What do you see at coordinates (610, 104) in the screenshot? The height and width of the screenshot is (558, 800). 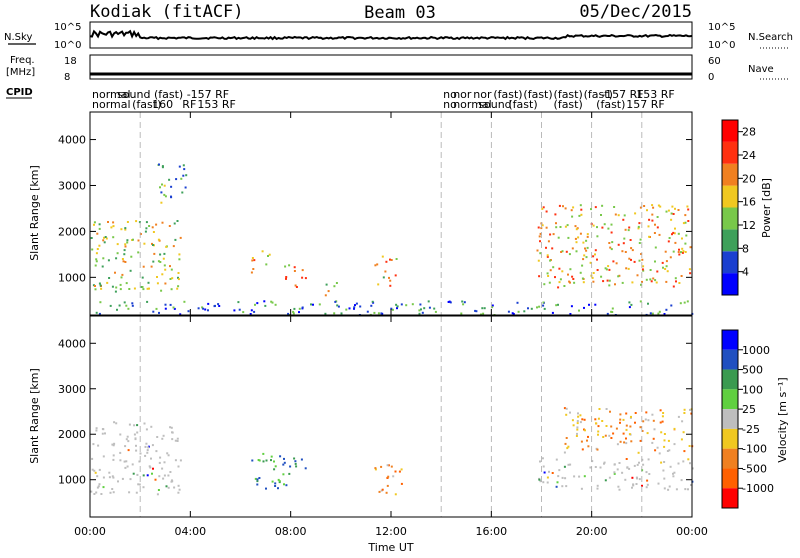 I see `cpid-row2-item: (fast)` at bounding box center [610, 104].